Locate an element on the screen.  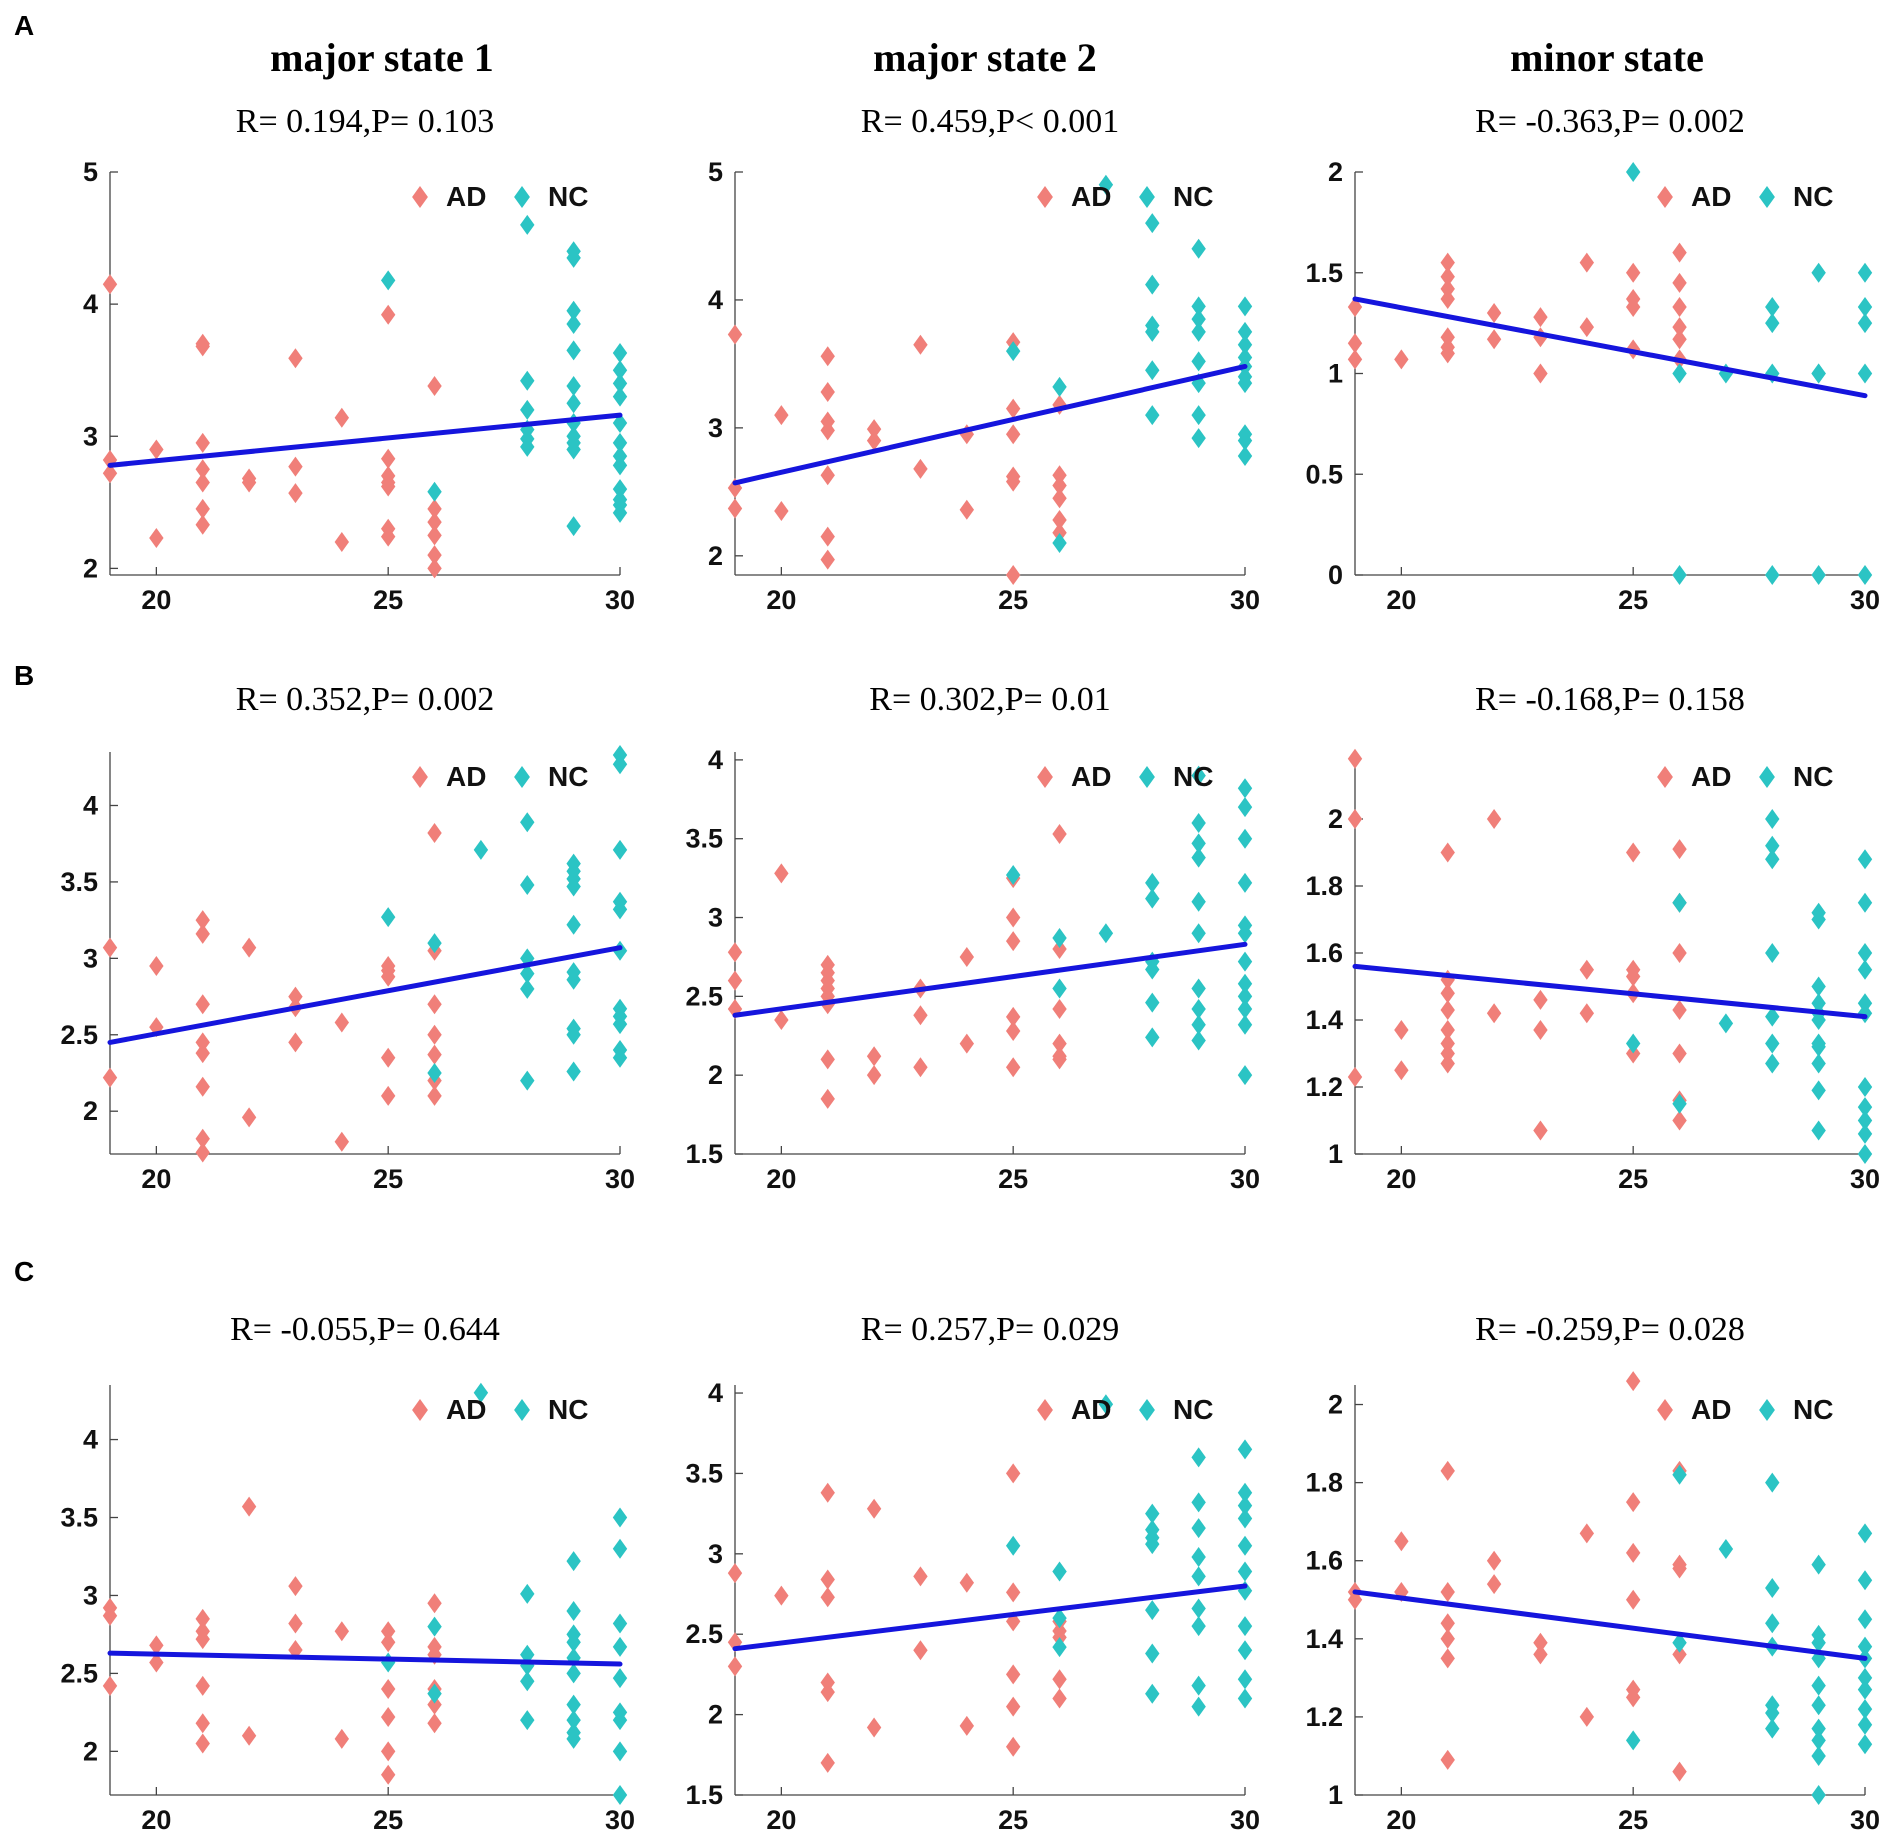
legend-marker-ad-ra-c1 is located at coordinates (420, 197).